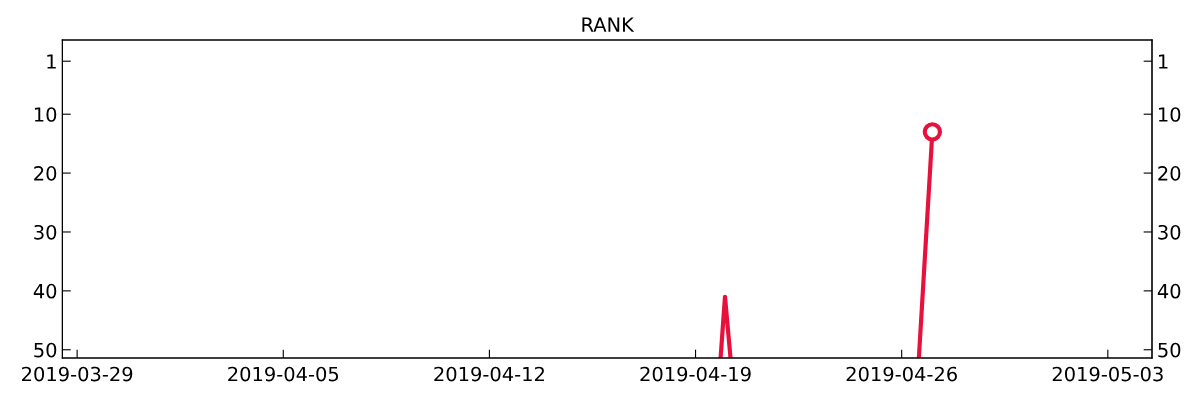 This screenshot has height=400, width=1200. What do you see at coordinates (45, 291) in the screenshot?
I see `y-tick-label: 40` at bounding box center [45, 291].